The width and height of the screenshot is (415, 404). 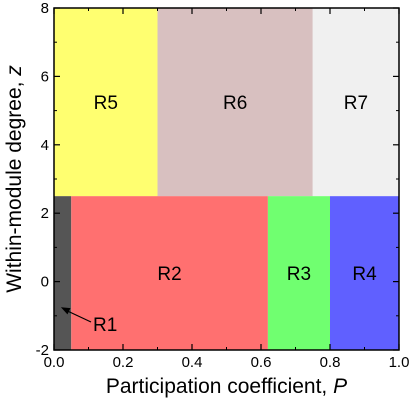 I want to click on x-axis-title-text: Participation coefficient,, so click(x=219, y=386).